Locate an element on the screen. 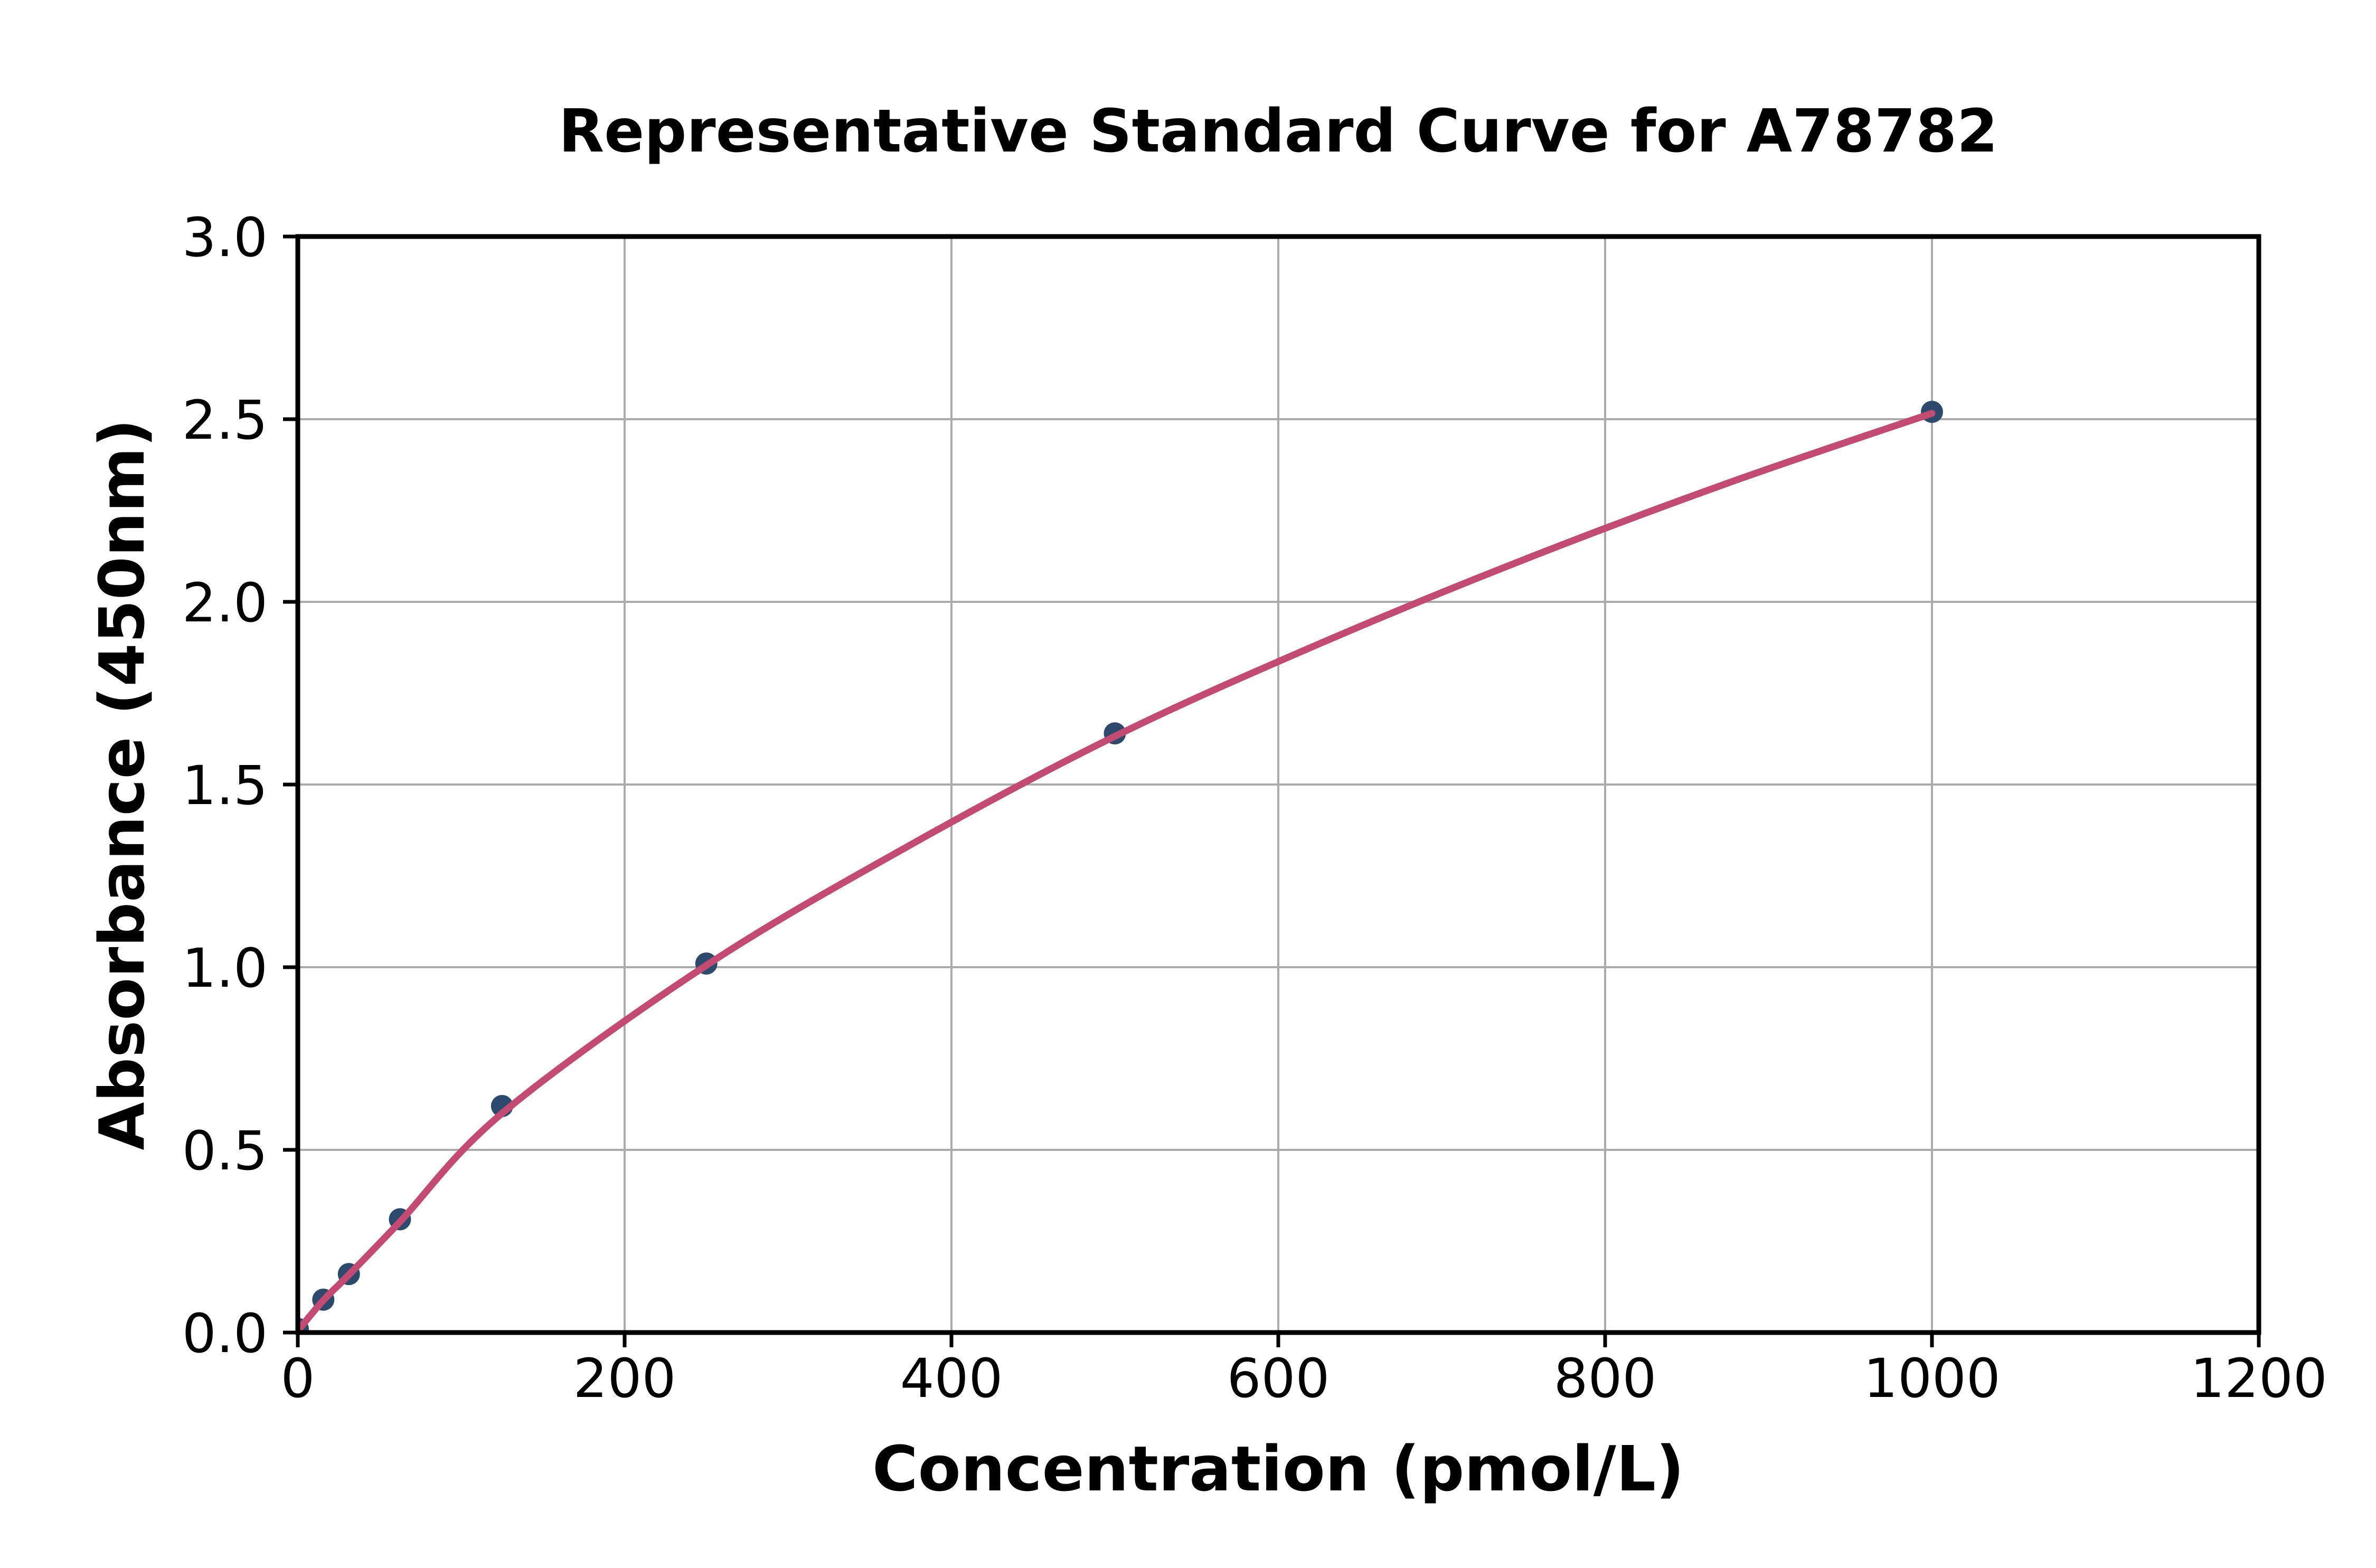 Image resolution: width=2376 pixels, height=1568 pixels. y-tick-labels: 0.0 0.5 1.0 1.5 2.0 2.5 3.0 is located at coordinates (225, 785).